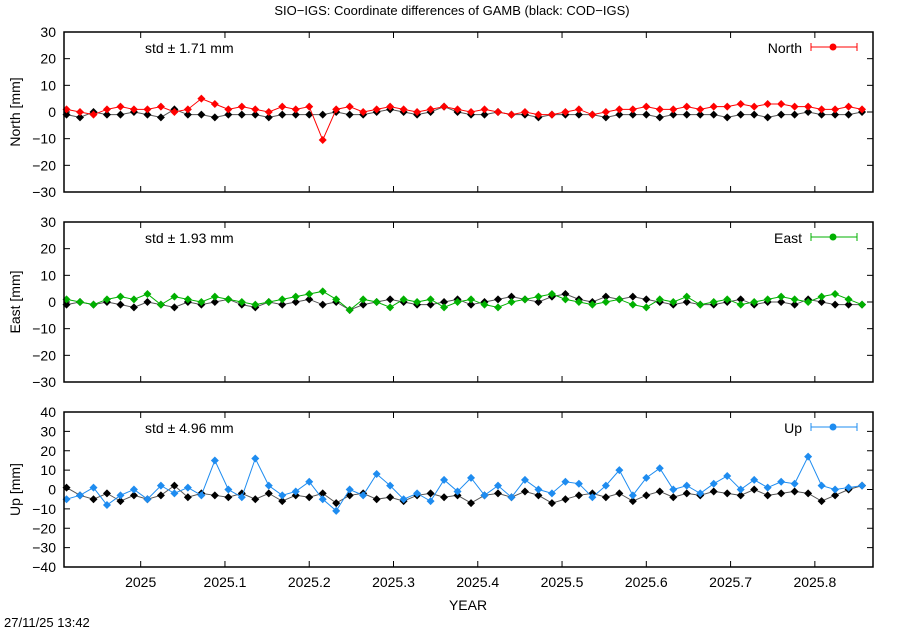 The height and width of the screenshot is (630, 900). I want to click on y-tick-label: 0, so click(52, 490).